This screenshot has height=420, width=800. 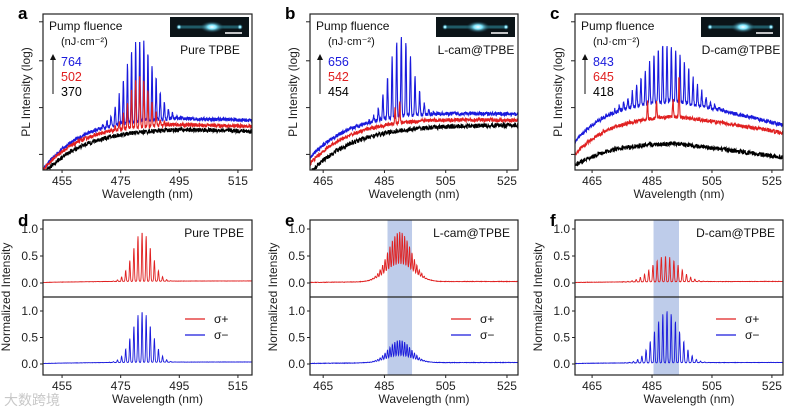 What do you see at coordinates (147, 258) in the screenshot?
I see `series-d-top` at bounding box center [147, 258].